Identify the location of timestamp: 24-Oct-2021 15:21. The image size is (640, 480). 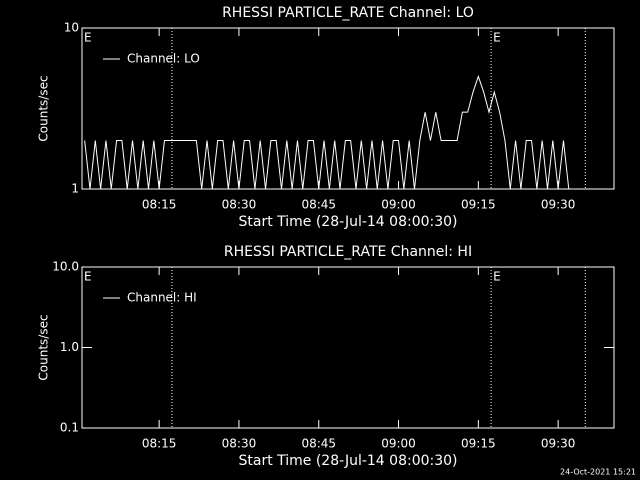
(598, 472).